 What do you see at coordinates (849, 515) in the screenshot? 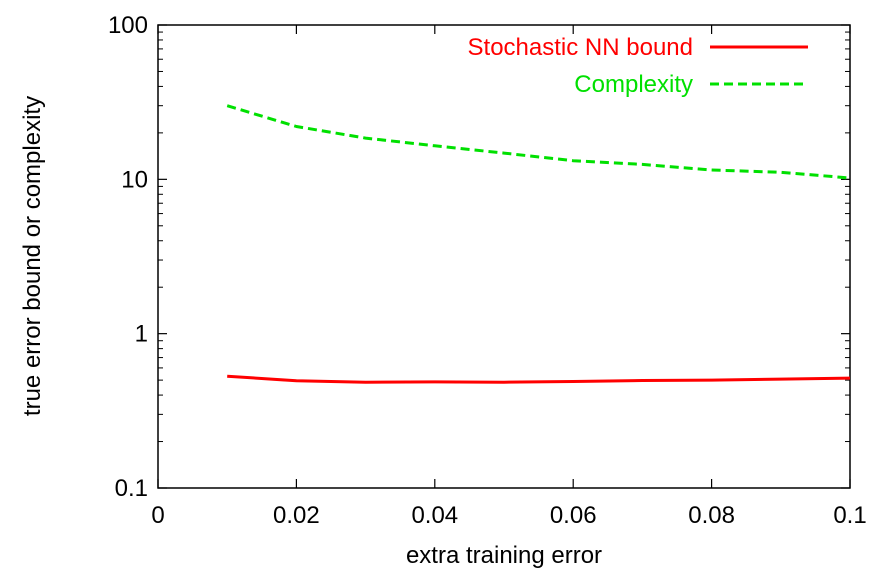
I see `x-tick-label: 0.1` at bounding box center [849, 515].